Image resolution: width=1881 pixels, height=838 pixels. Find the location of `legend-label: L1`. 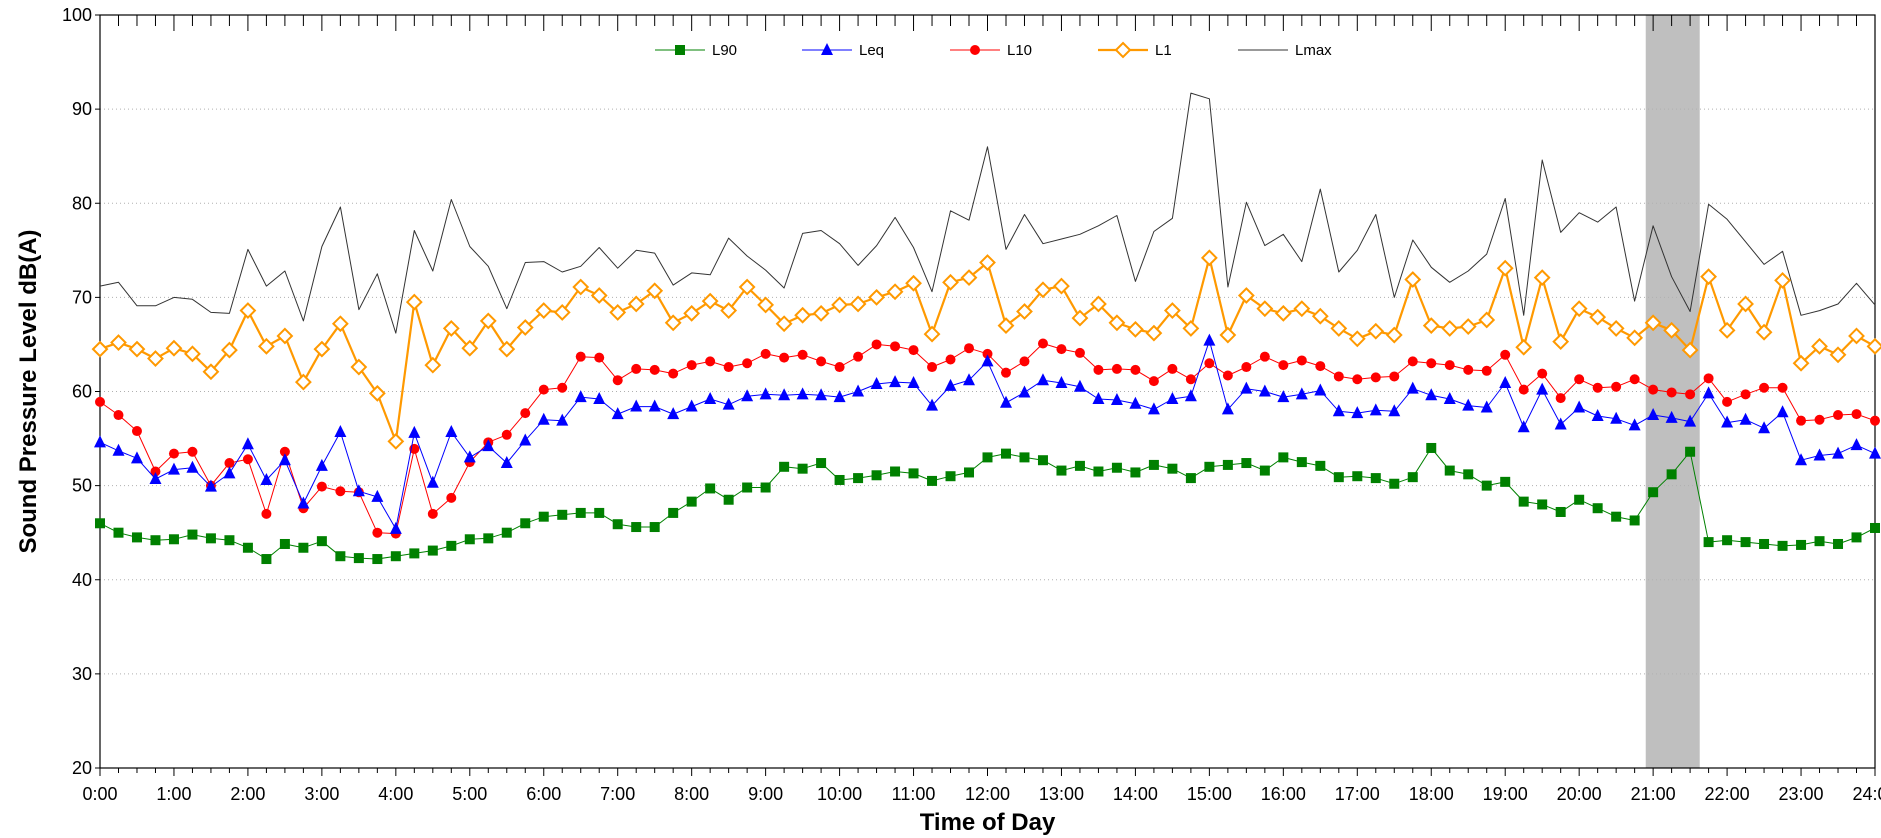

legend-label: L1 is located at coordinates (1163, 50).